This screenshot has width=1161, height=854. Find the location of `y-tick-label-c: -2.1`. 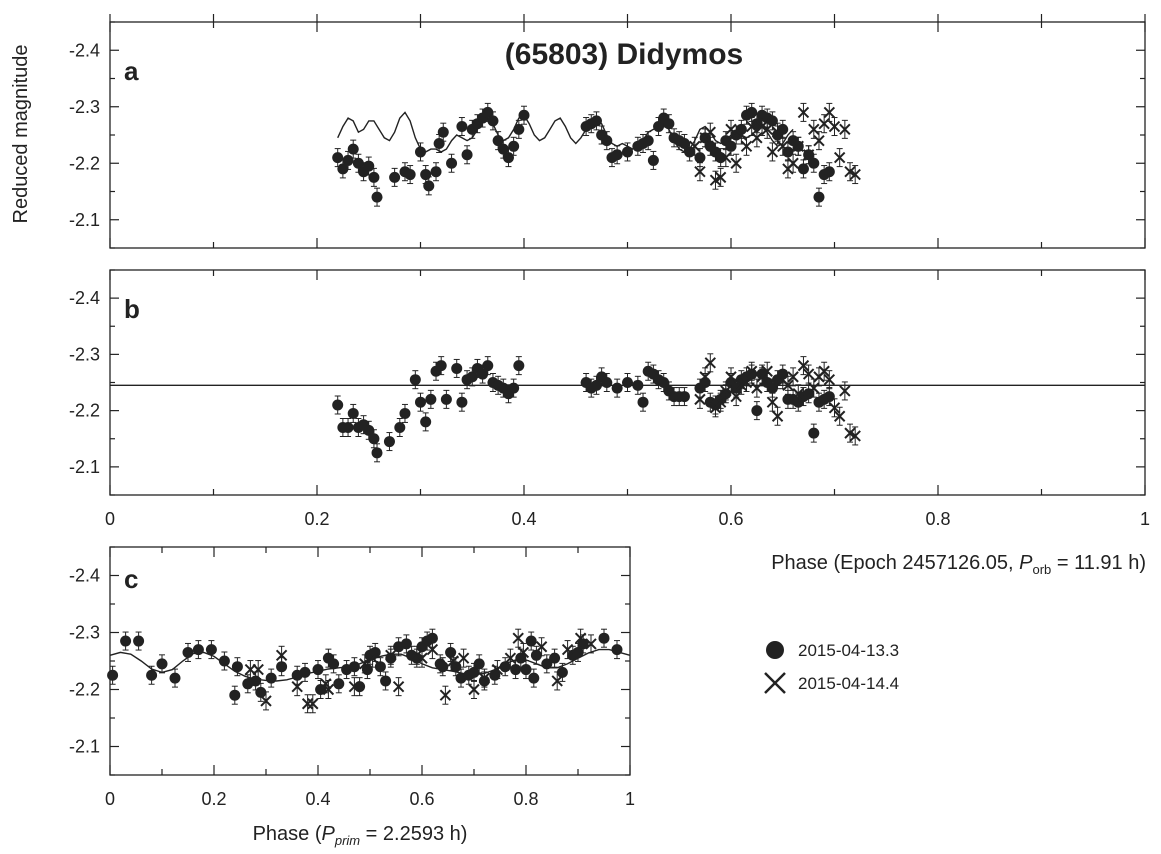

y-tick-label-c: -2.1 is located at coordinates (84, 747).